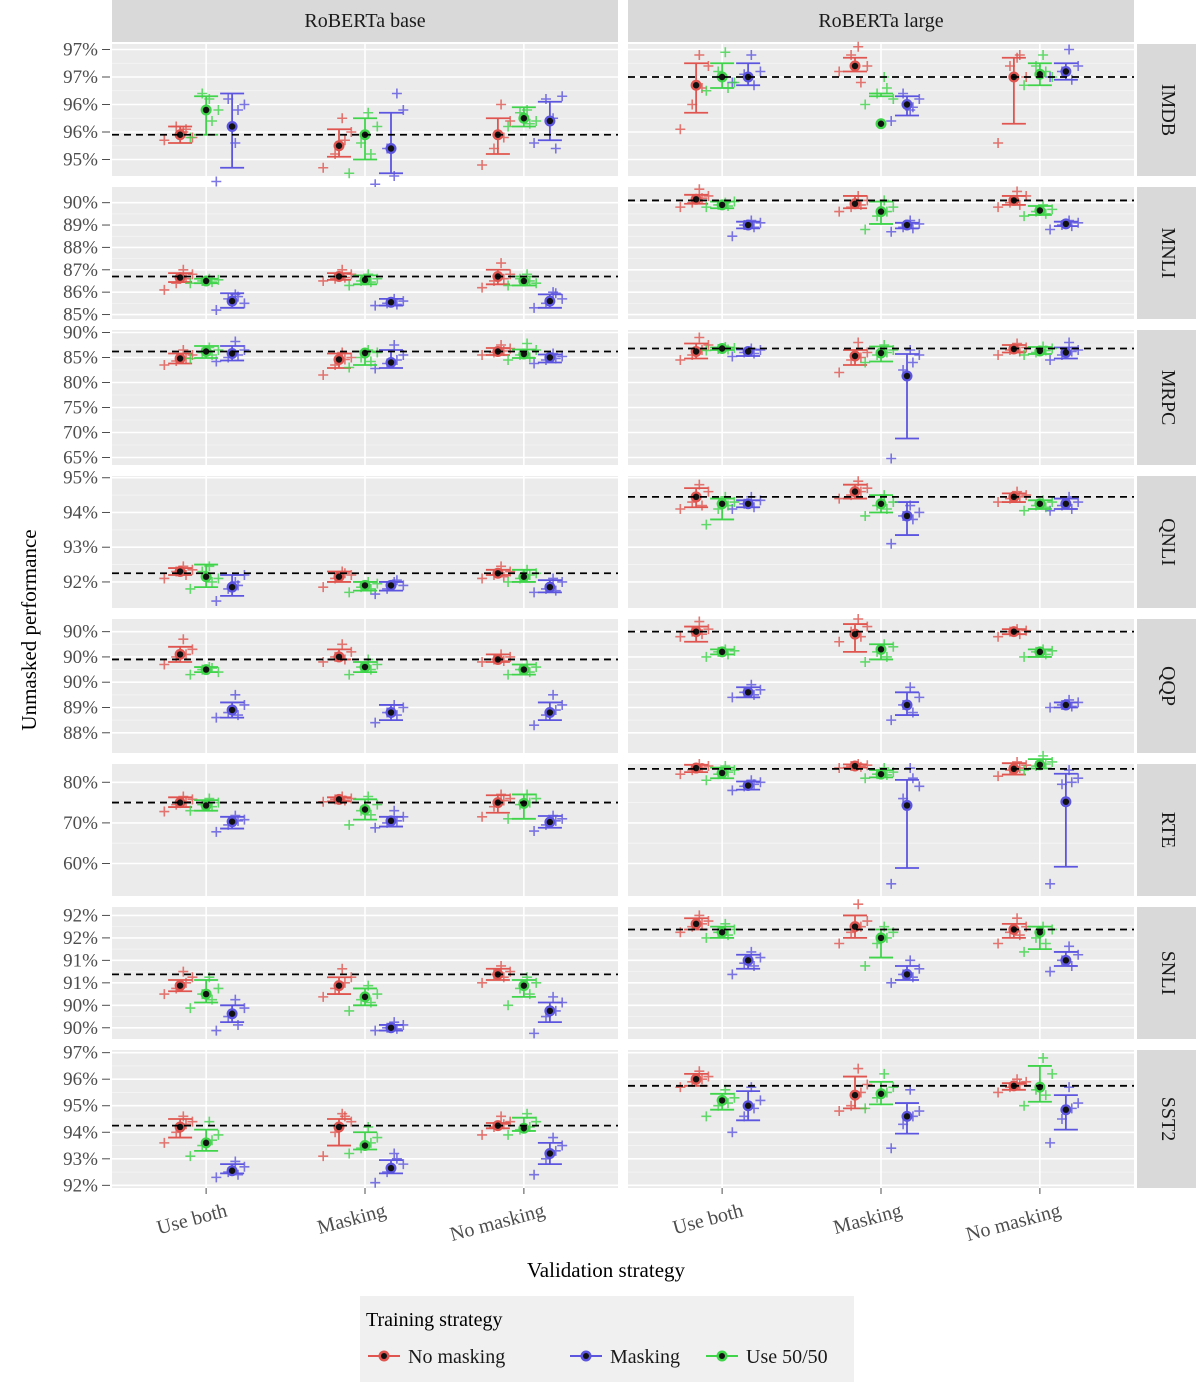  Describe the element at coordinates (80, 358) in the screenshot. I see `y-tick-label: 85%` at that location.